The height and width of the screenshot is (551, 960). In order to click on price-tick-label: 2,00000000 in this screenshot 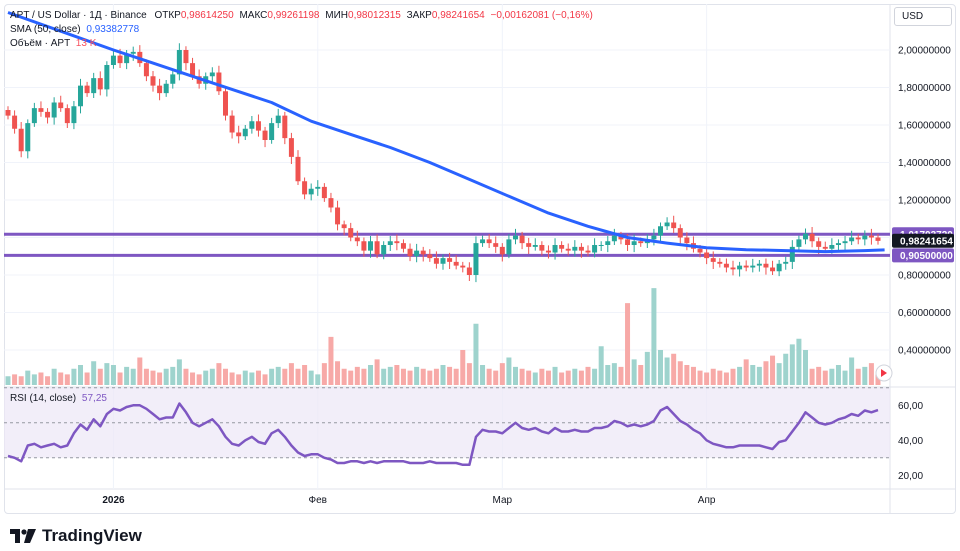, I will do `click(924, 51)`.